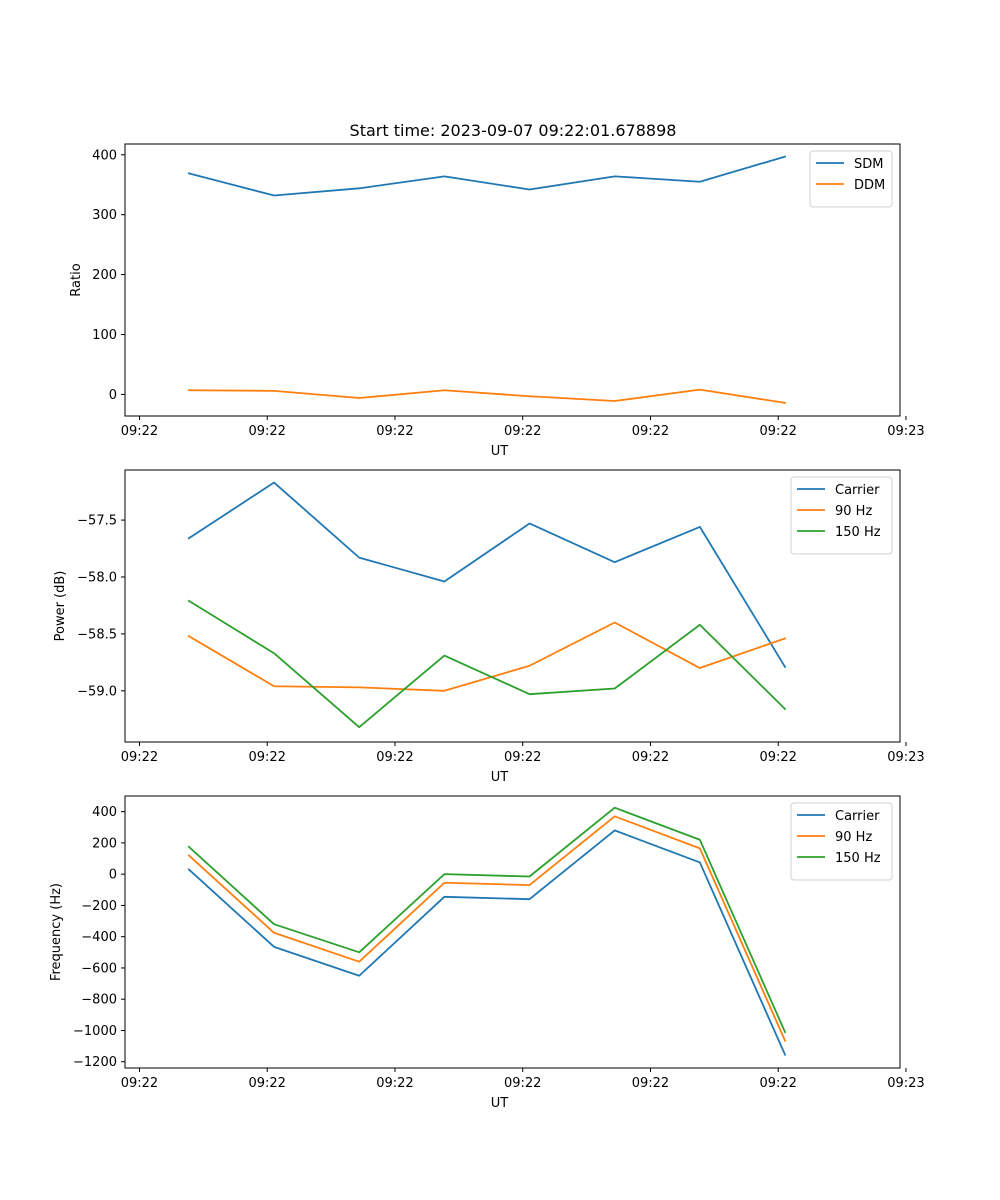 The image size is (1000, 1200). What do you see at coordinates (869, 185) in the screenshot?
I see `legend-label-ddm: DDM` at bounding box center [869, 185].